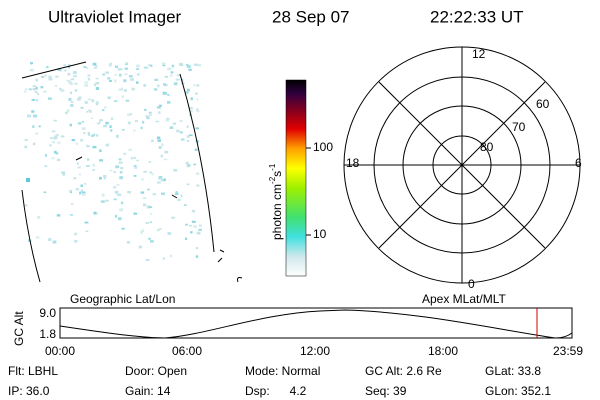  What do you see at coordinates (19, 328) in the screenshot?
I see `axis-label: GC Alt` at bounding box center [19, 328].